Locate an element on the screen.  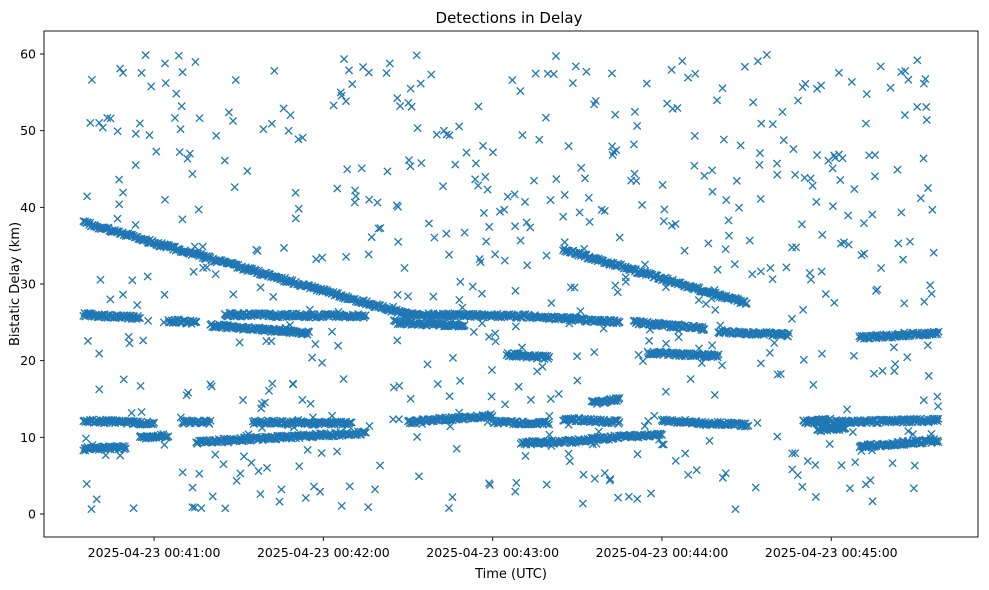
x-tick-label: 2025-04-23 00:42:00 is located at coordinates (323, 552).